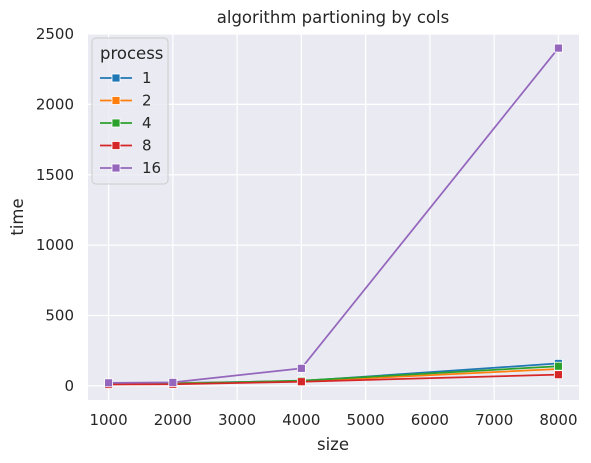 This screenshot has height=463, width=591. What do you see at coordinates (69, 386) in the screenshot?
I see `y-tick-label: 0` at bounding box center [69, 386].